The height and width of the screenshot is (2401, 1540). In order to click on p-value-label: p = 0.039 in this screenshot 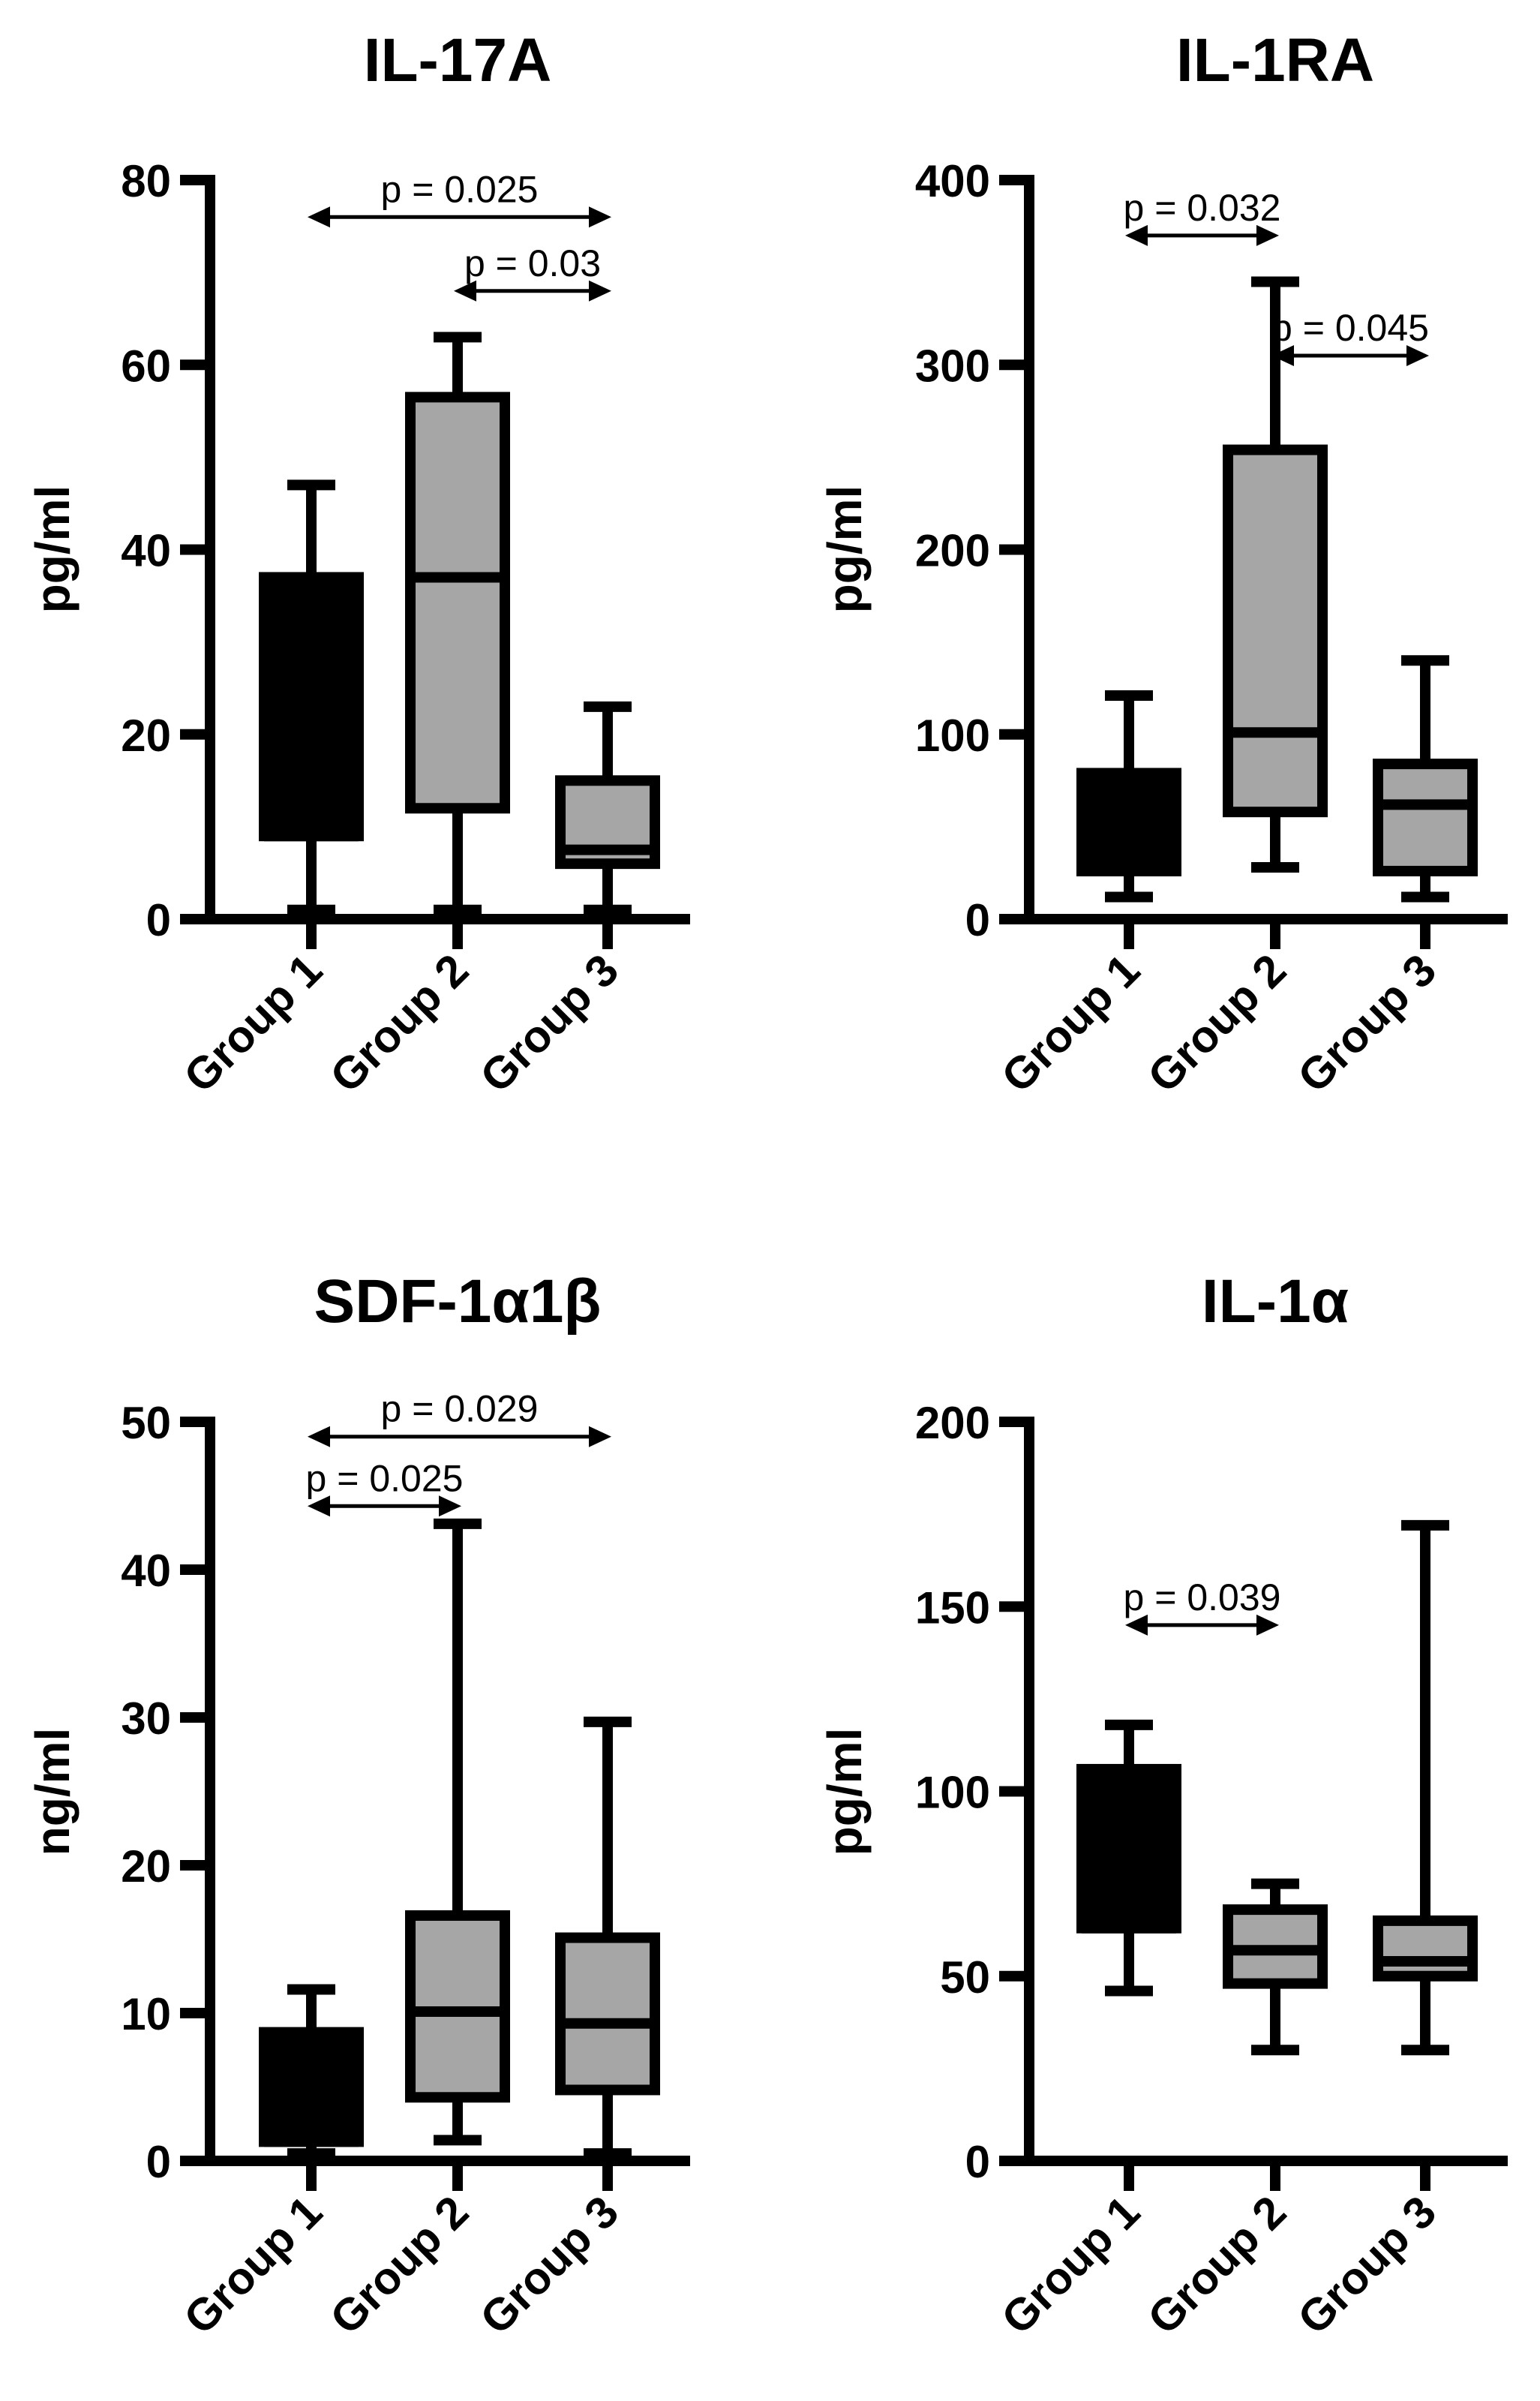, I will do `click(1202, 1597)`.